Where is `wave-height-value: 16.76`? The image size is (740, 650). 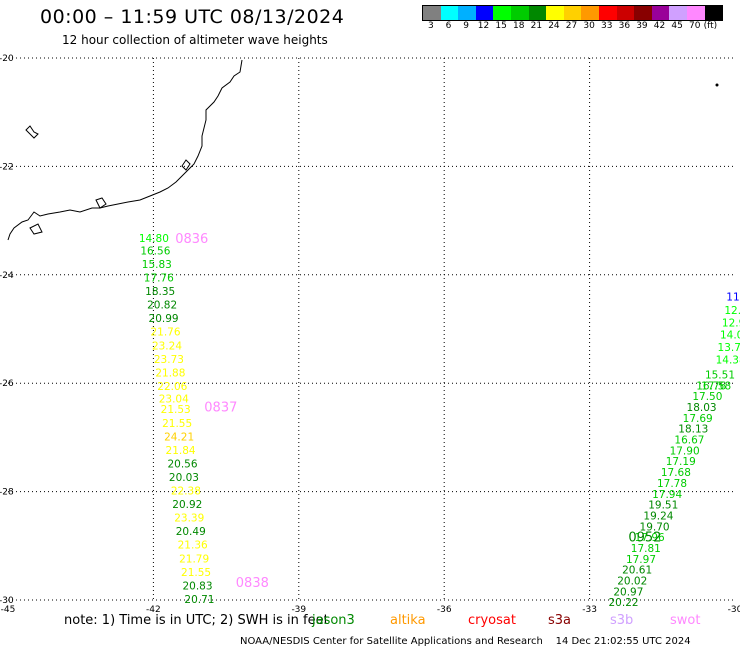 wave-height-value: 16.76 is located at coordinates (711, 386).